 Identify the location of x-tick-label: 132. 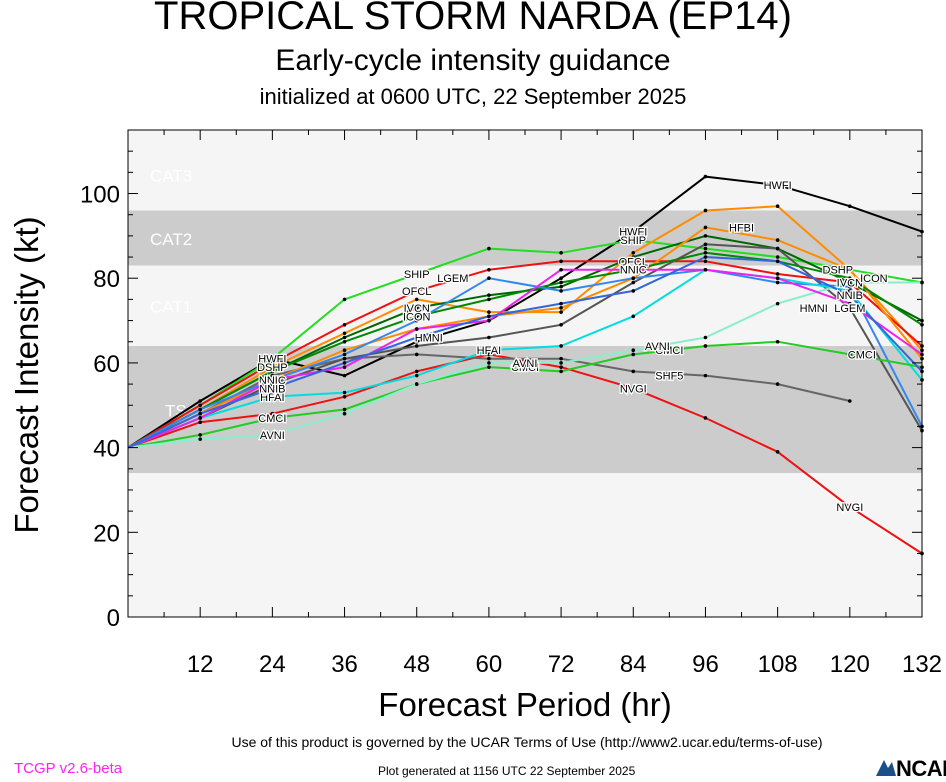
(922, 664).